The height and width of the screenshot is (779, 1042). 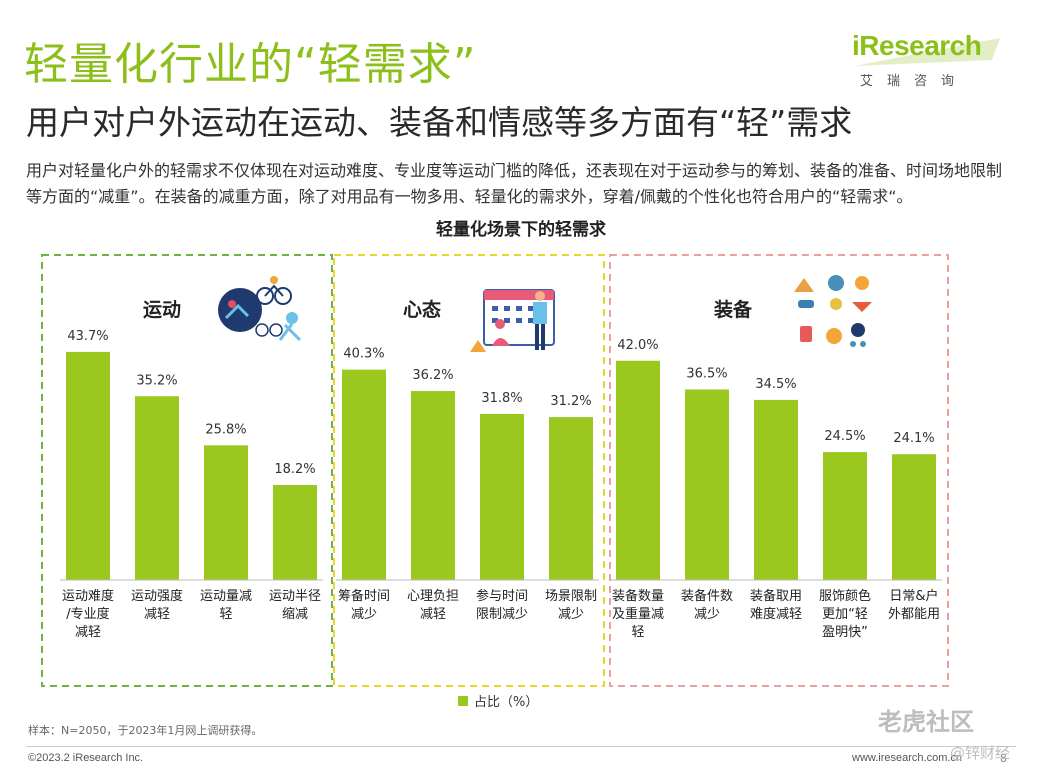 I want to click on category-label: 运动难度/专业度减轻, so click(x=88, y=614).